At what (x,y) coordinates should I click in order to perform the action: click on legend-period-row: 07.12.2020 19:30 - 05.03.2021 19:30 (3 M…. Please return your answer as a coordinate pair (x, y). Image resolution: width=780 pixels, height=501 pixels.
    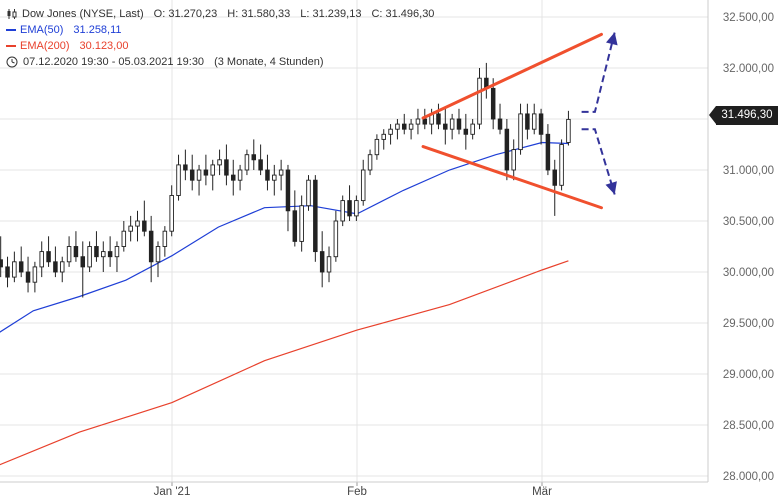
    Looking at the image, I should click on (220, 62).